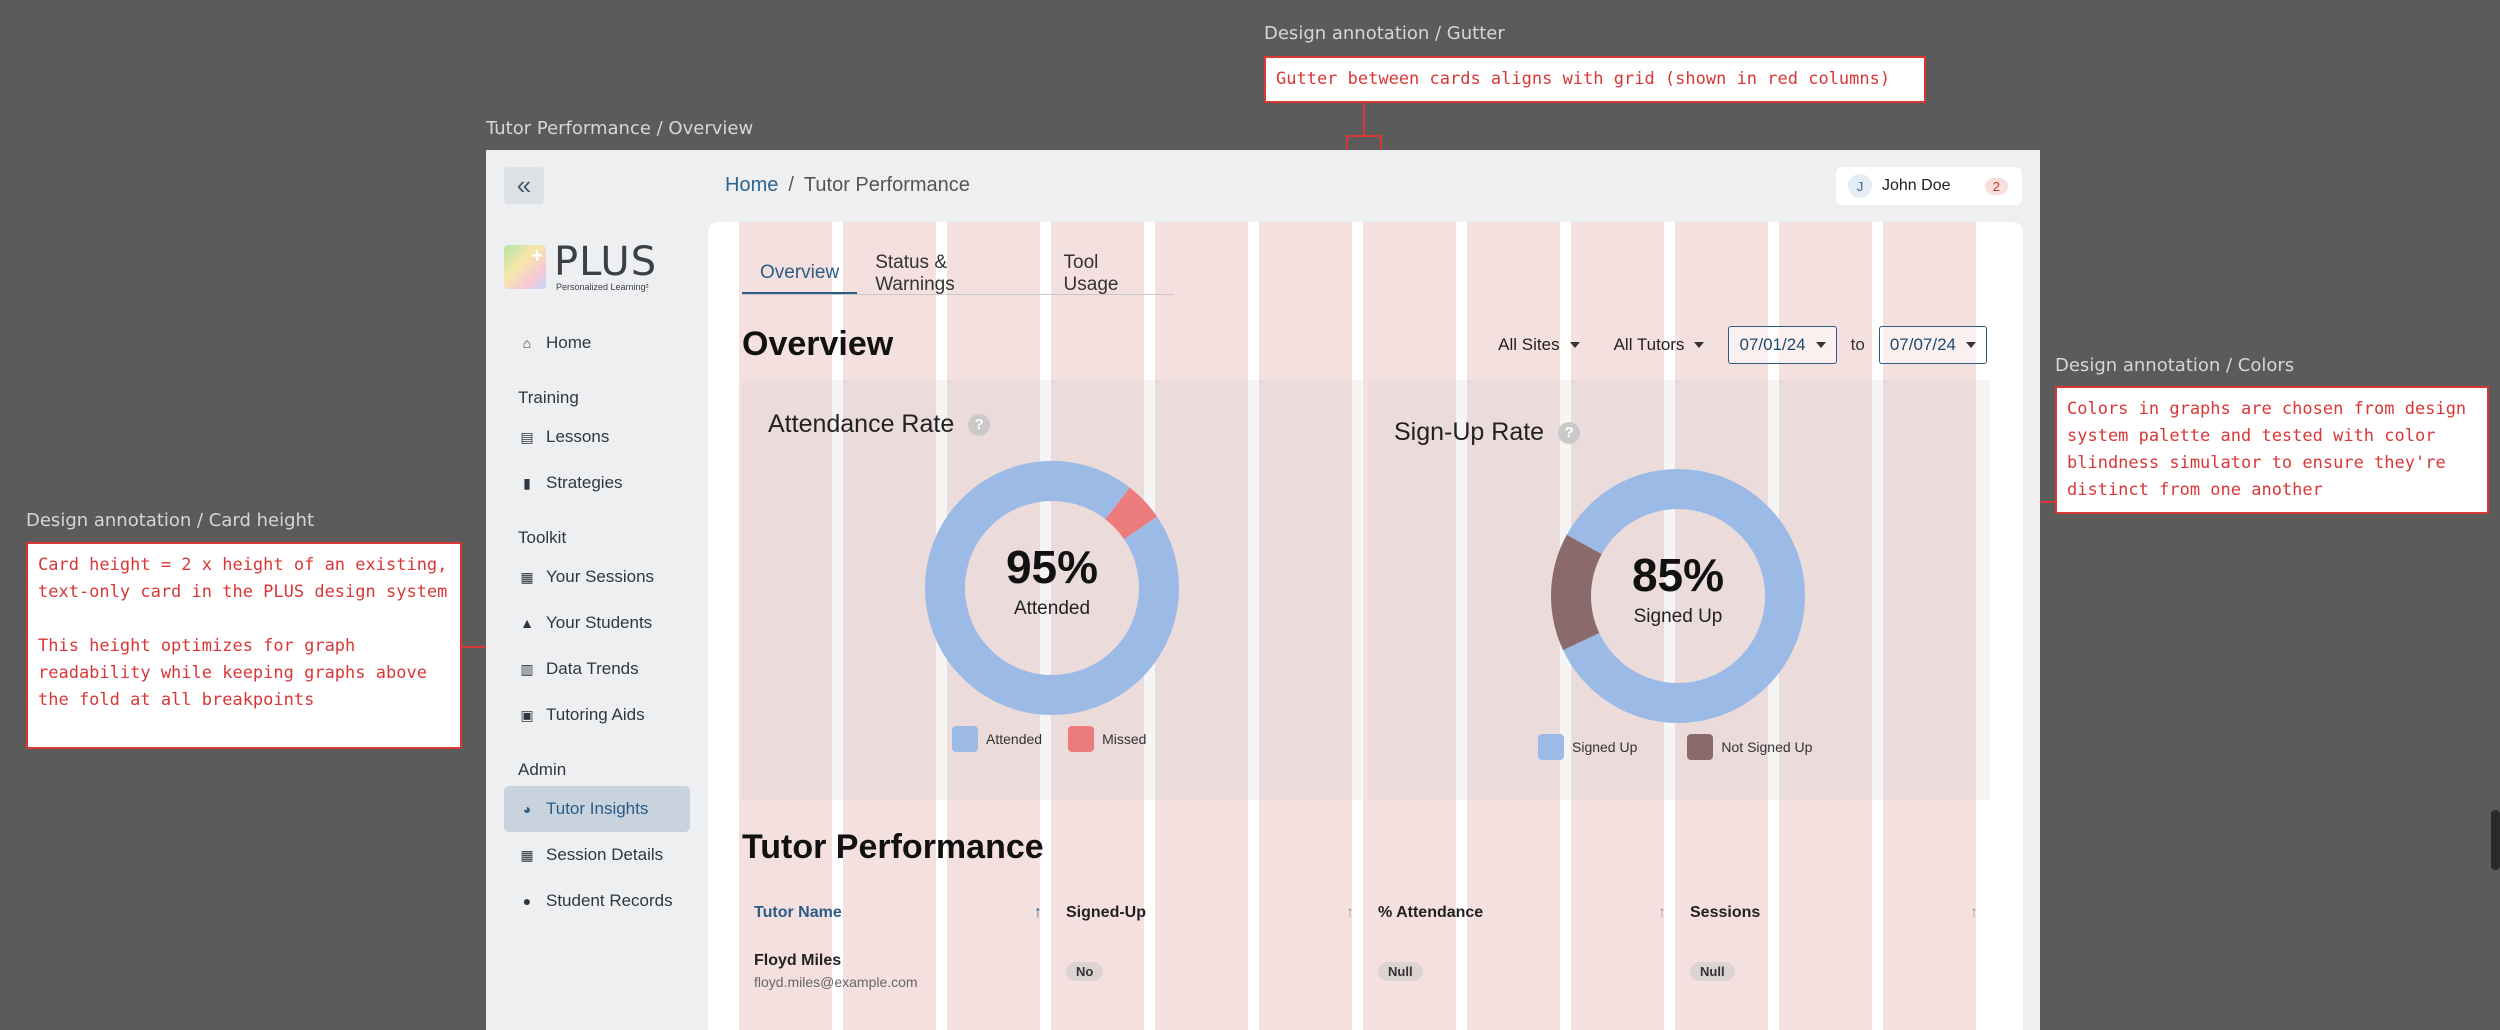 The image size is (2500, 1030). Describe the element at coordinates (605, 854) in the screenshot. I see `sidebar-item-label: Session Details` at that location.